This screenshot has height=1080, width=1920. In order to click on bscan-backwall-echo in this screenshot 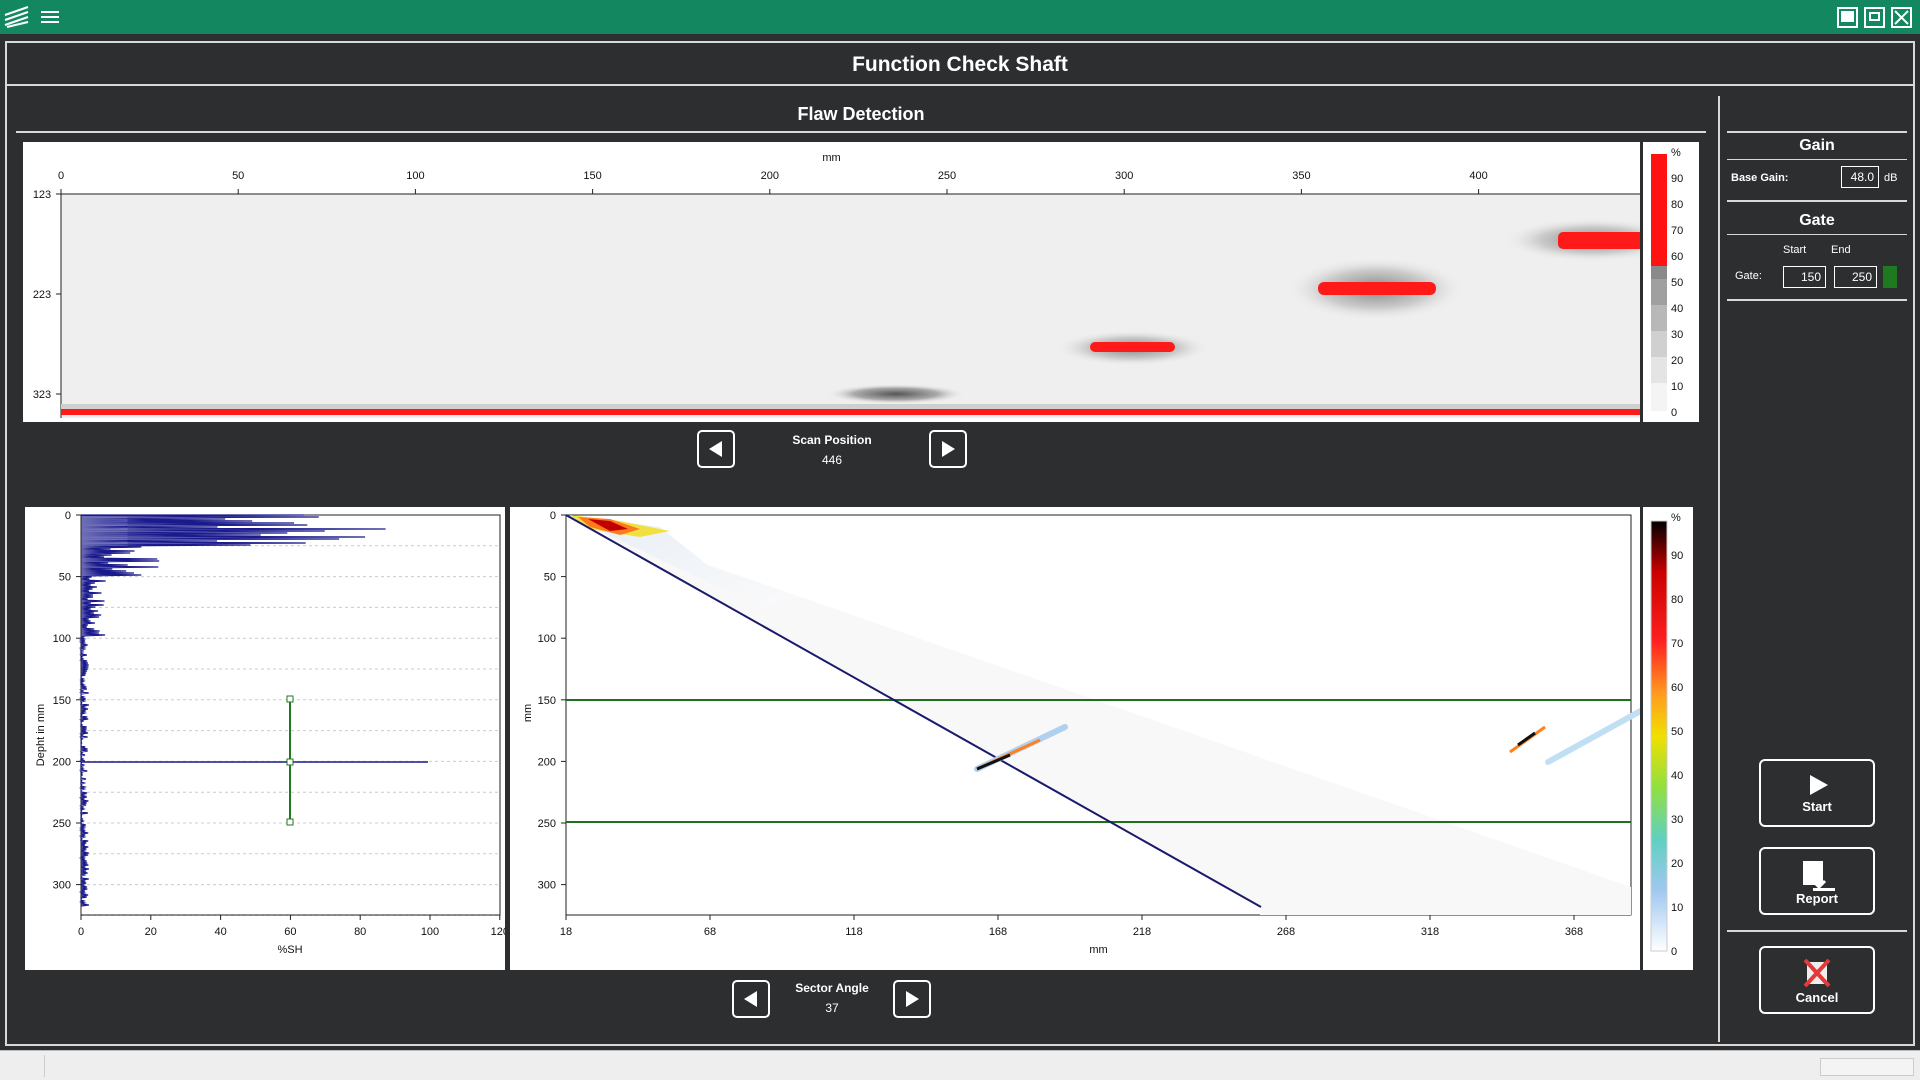, I will do `click(850, 408)`.